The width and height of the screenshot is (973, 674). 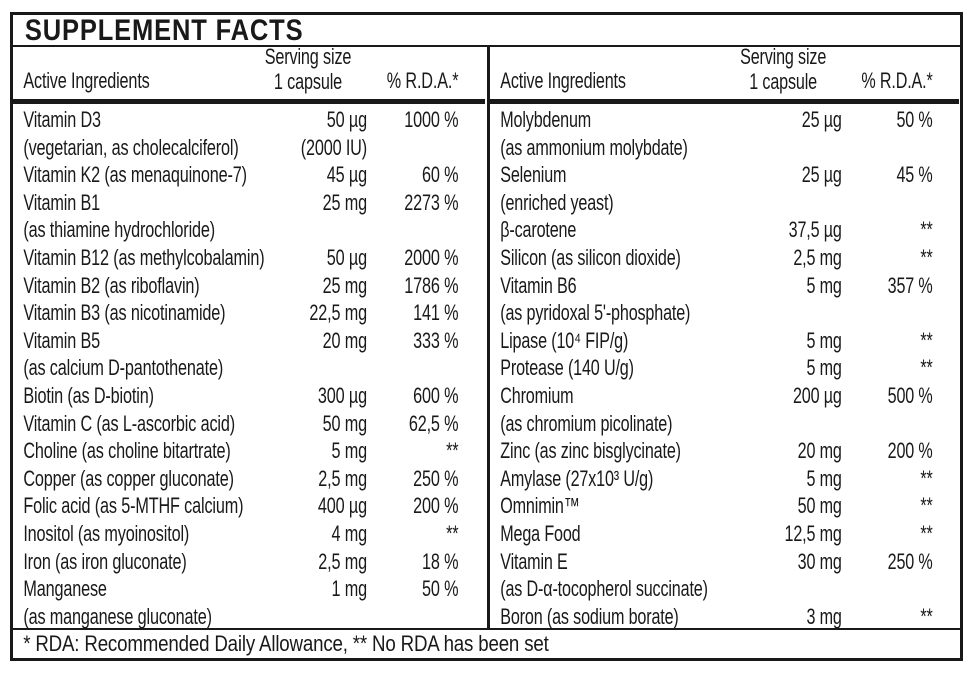 I want to click on ingredient-name: Silicon (as silicon dioxide), so click(x=590, y=257).